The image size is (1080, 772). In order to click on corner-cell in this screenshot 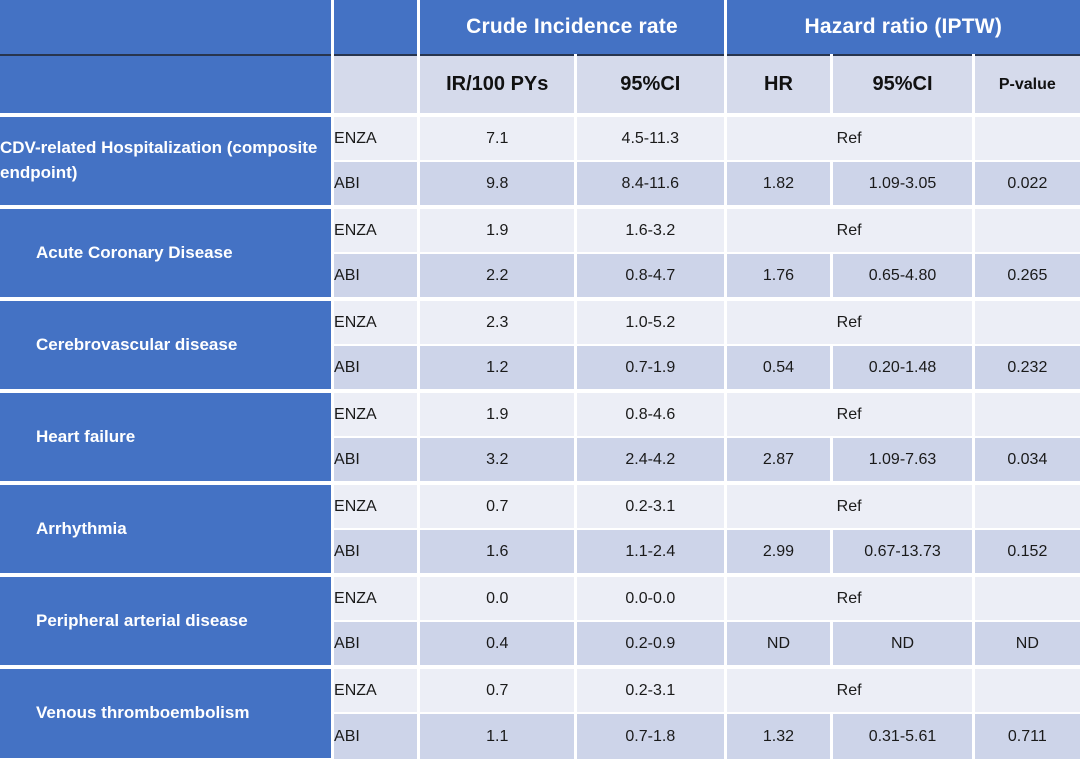, I will do `click(167, 28)`.